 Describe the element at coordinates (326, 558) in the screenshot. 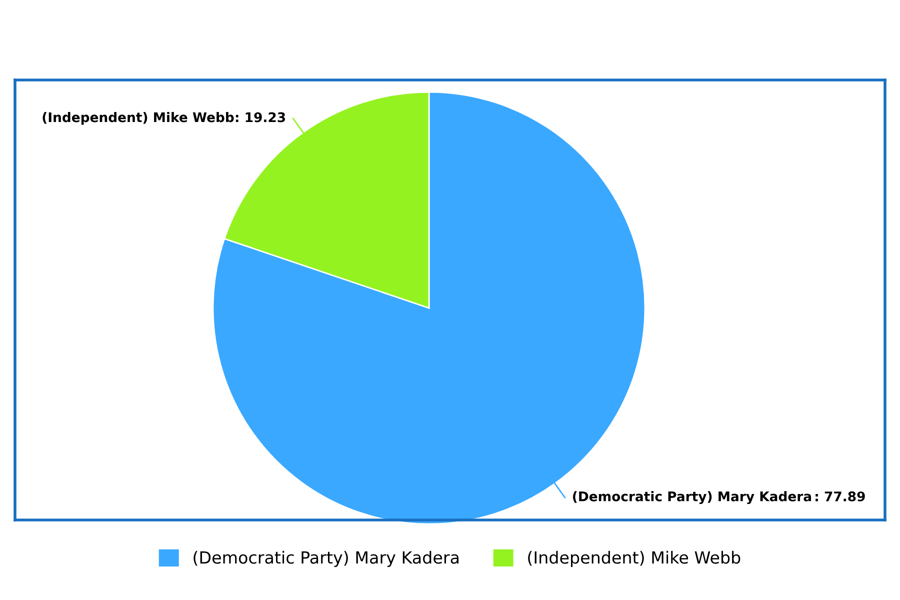

I see `legend-label: (Democratic Party) Mary Kadera` at that location.